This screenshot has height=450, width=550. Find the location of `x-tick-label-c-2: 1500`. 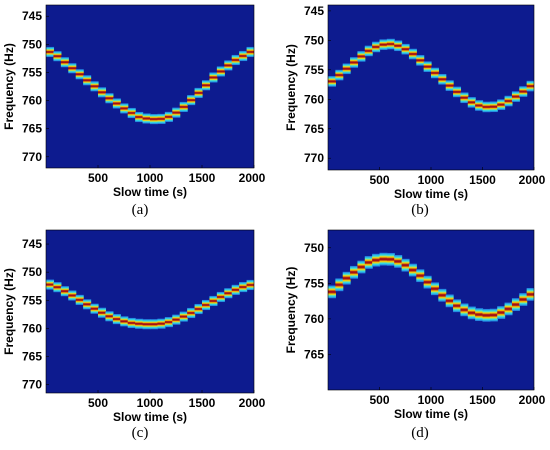

x-tick-label-c-2: 1500 is located at coordinates (202, 403).